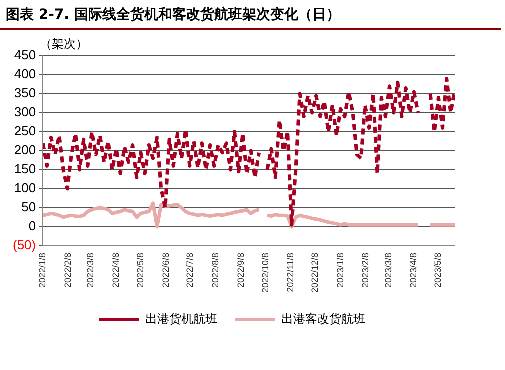  Describe the element at coordinates (25, 74) in the screenshot. I see `y-tick-label: 400` at that location.